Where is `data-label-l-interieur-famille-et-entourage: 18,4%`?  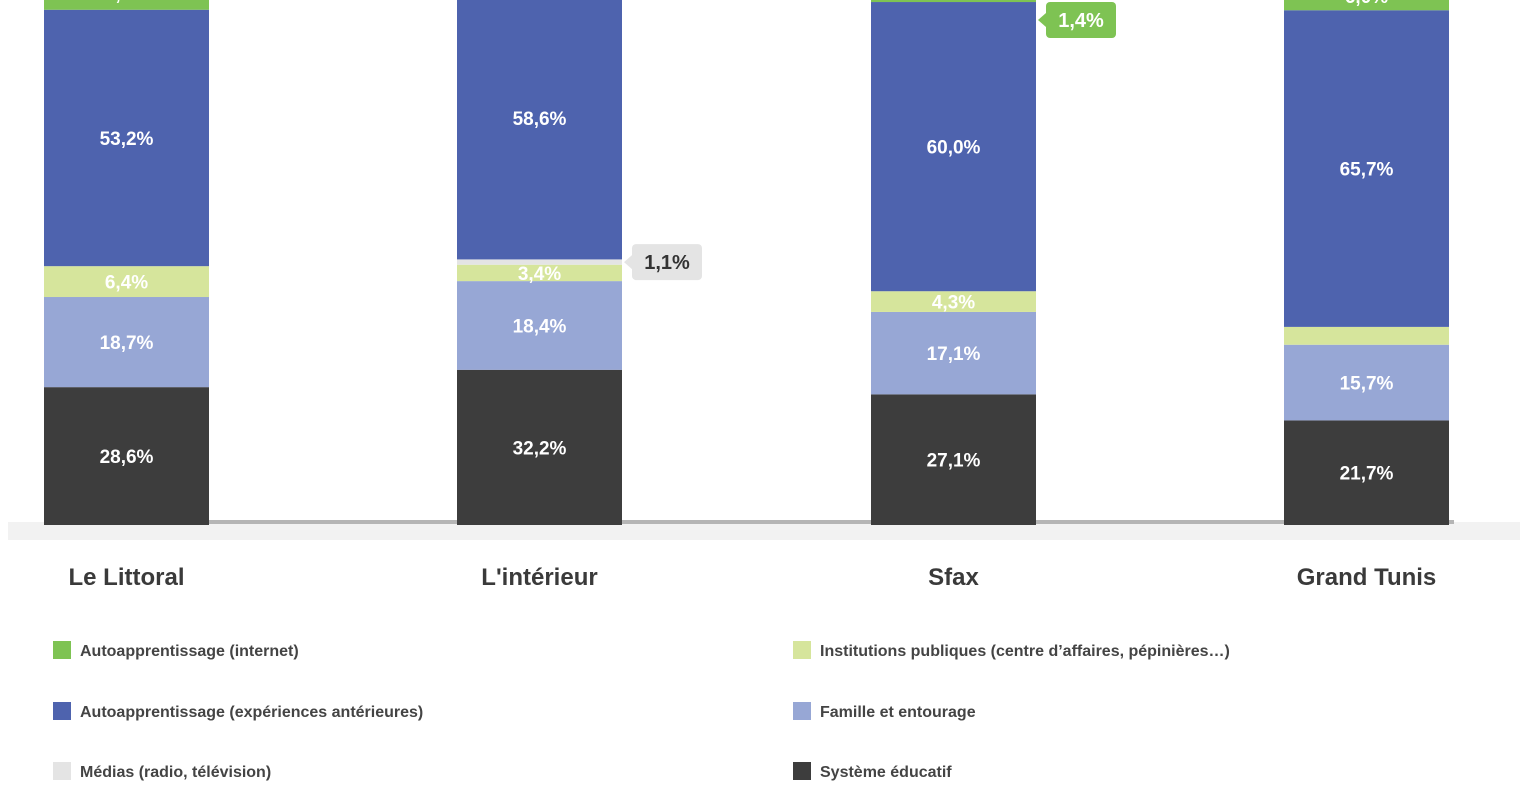 data-label-l-interieur-famille-et-entourage: 18,4% is located at coordinates (540, 326).